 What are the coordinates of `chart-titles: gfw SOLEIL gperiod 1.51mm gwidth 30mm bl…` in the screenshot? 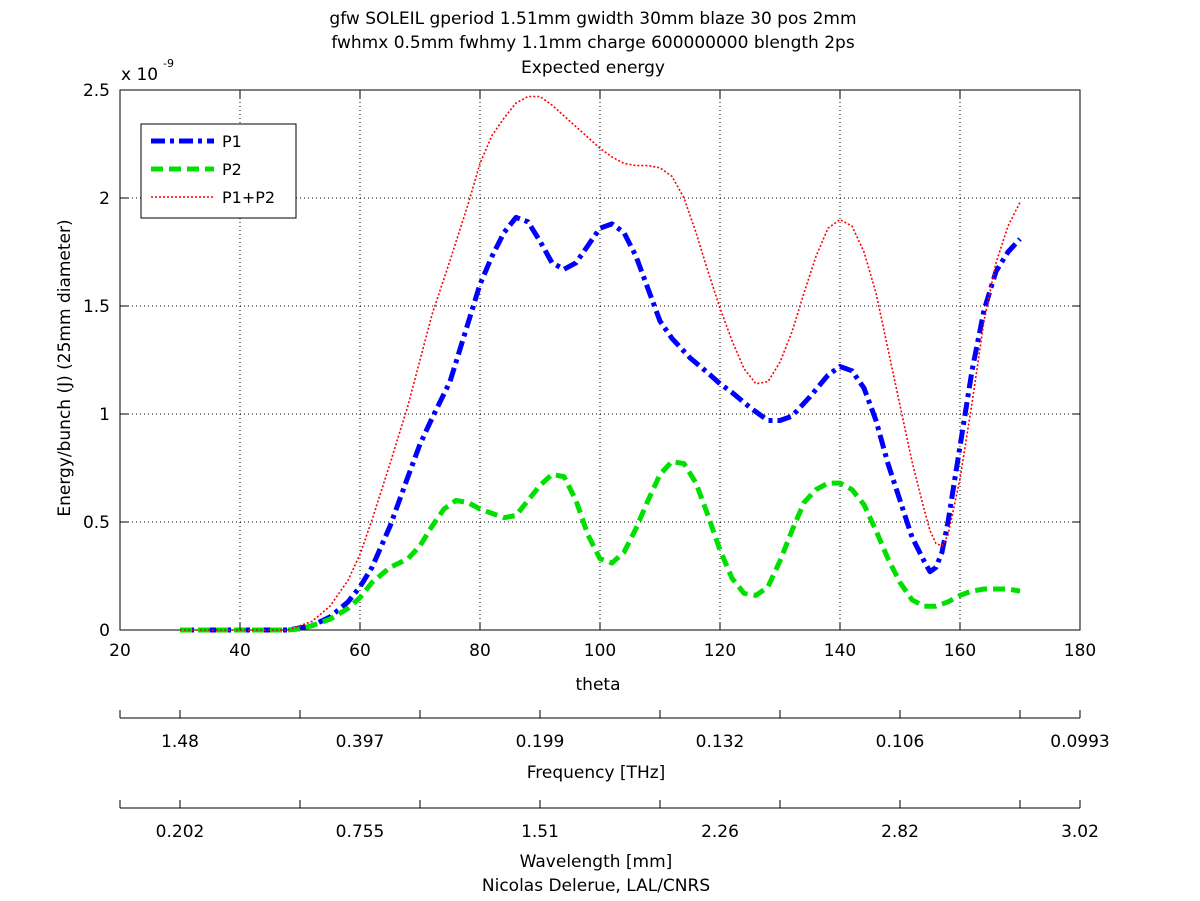 It's located at (592, 43).